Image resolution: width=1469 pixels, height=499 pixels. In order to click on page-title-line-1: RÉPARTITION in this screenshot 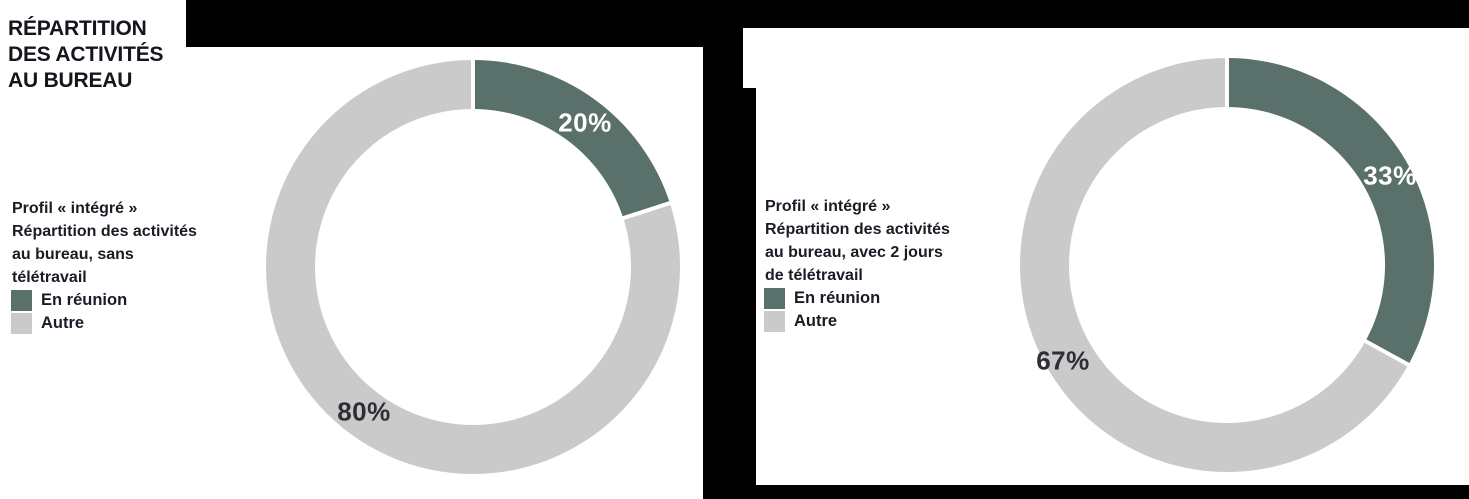, I will do `click(77, 28)`.